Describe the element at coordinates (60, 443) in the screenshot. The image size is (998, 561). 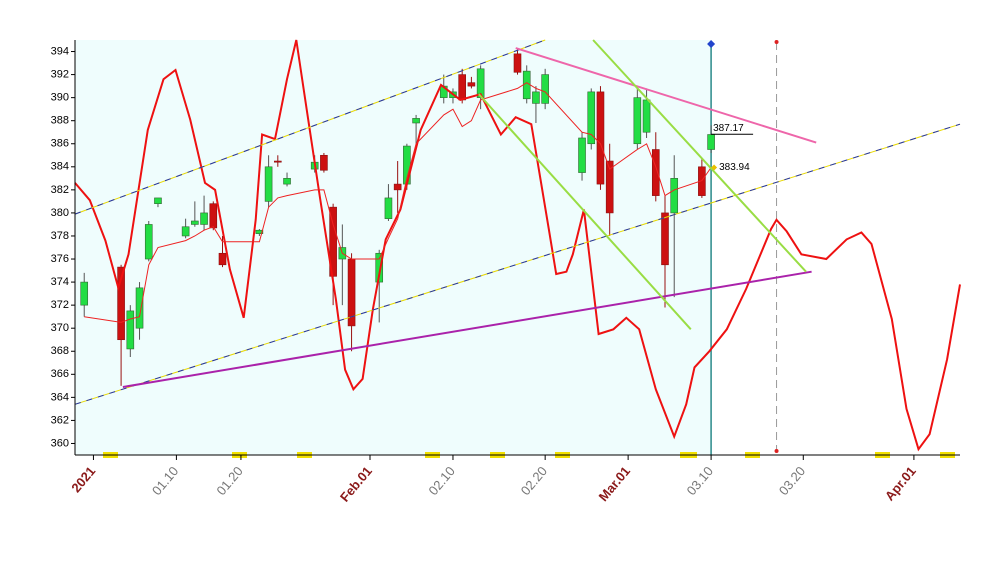
I see `y-tick-label: 360` at that location.